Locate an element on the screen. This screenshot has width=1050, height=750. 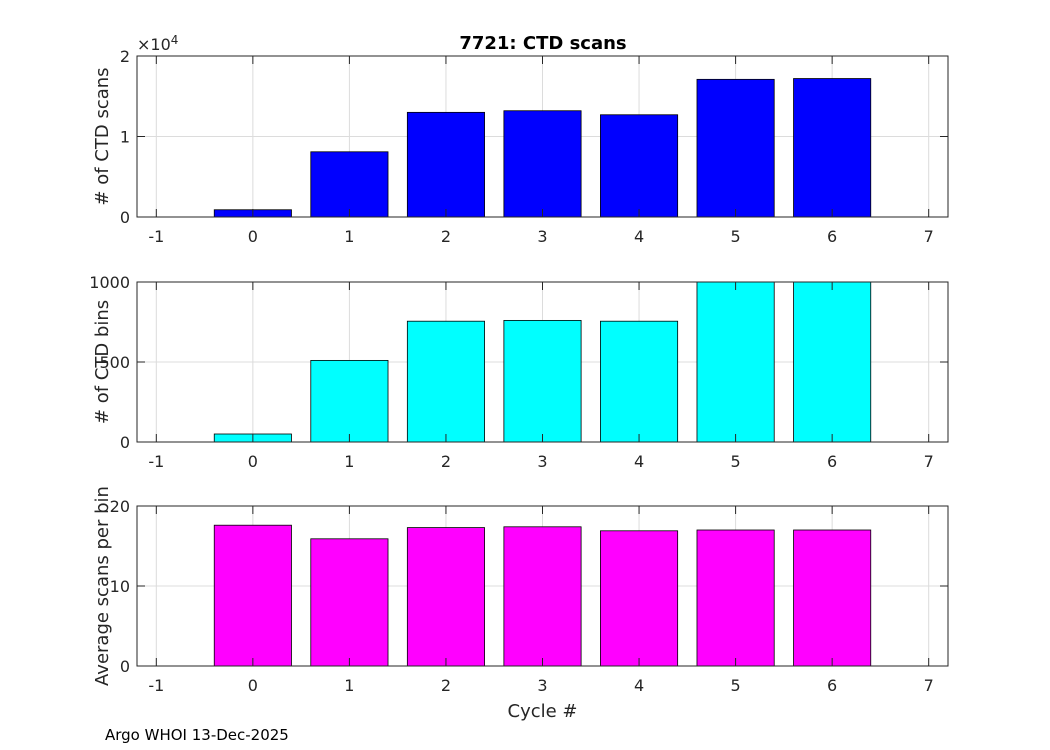
y-tick-label: 20 is located at coordinates (120, 506).